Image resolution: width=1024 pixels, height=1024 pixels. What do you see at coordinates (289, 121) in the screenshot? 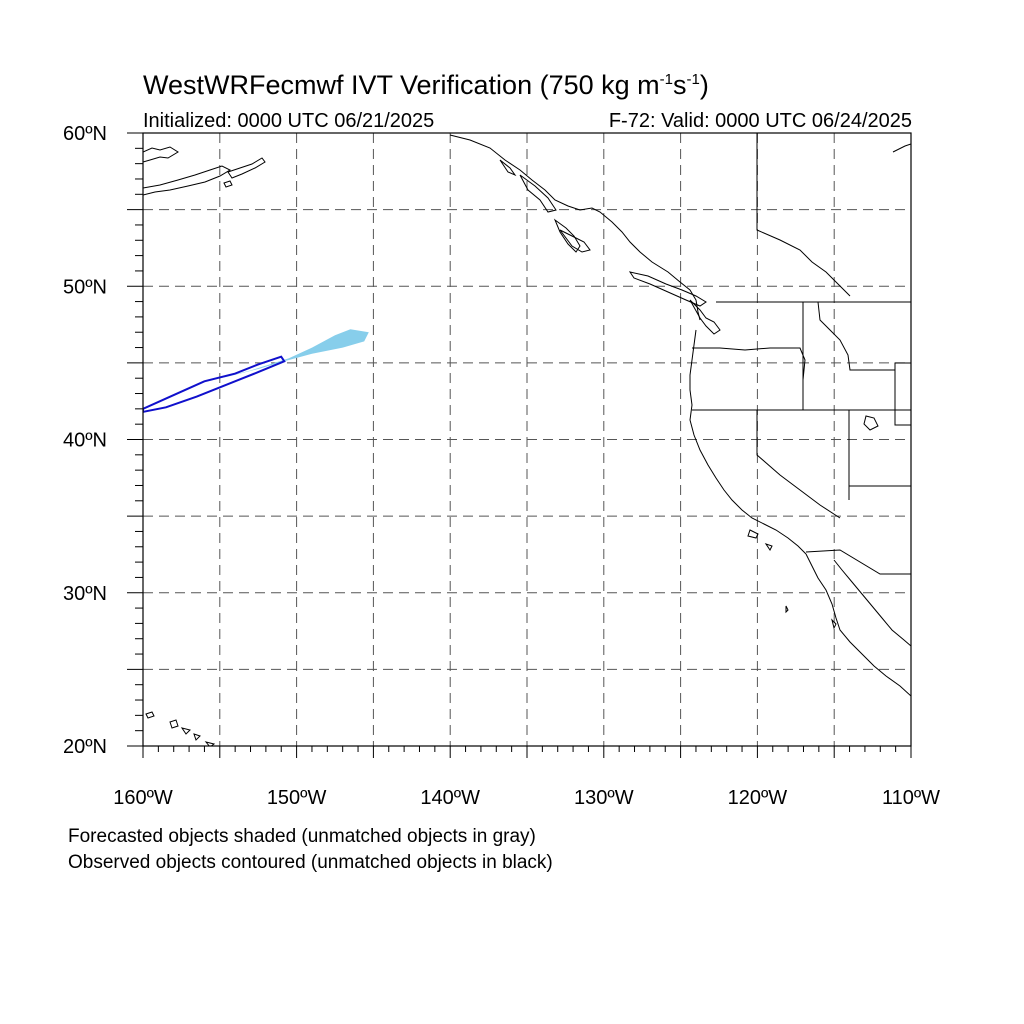
I see `initialized-time: Initialized: 0000 UTC 06/21/2025` at bounding box center [289, 121].